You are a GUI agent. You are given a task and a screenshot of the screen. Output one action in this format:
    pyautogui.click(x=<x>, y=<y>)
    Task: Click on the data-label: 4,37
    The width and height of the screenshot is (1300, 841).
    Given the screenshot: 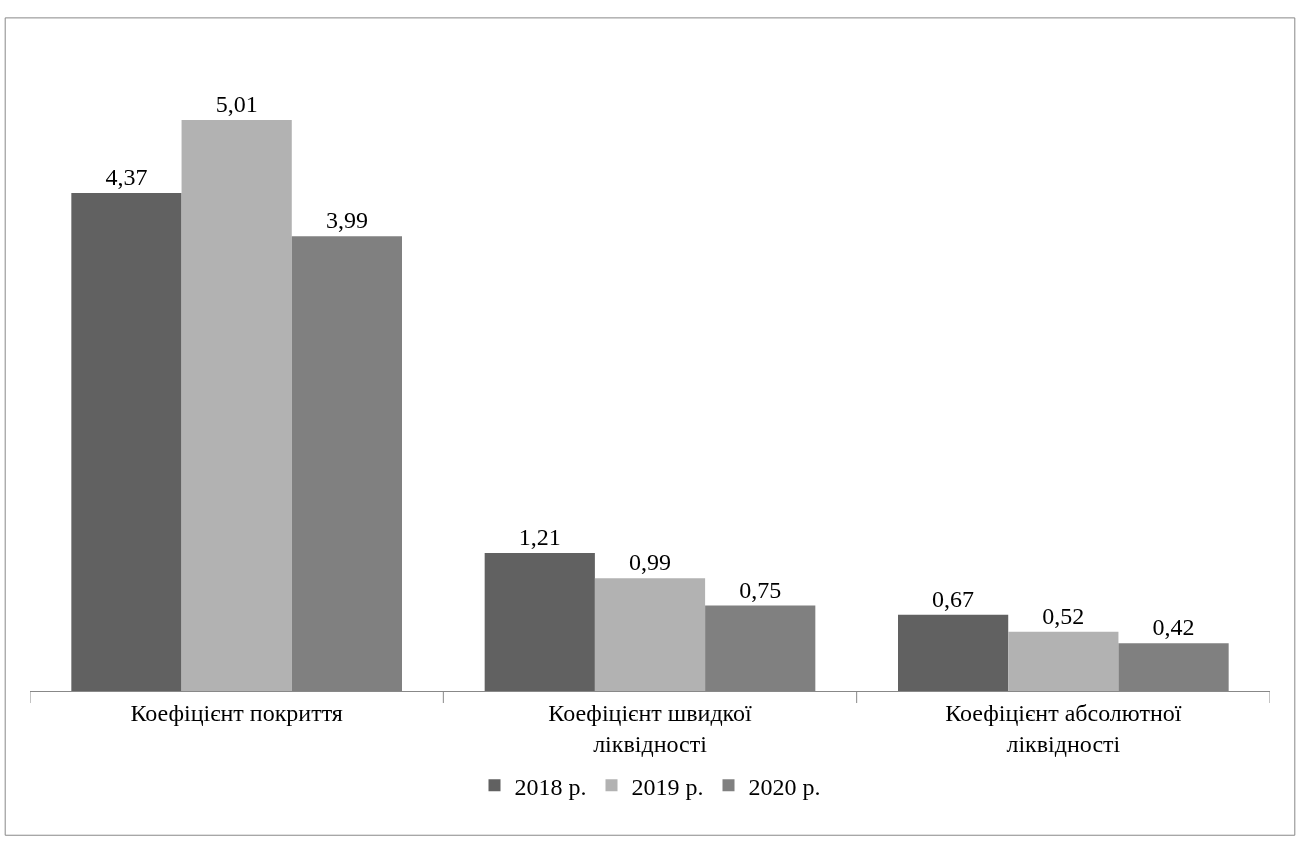 What is the action you would take?
    pyautogui.click(x=126, y=176)
    